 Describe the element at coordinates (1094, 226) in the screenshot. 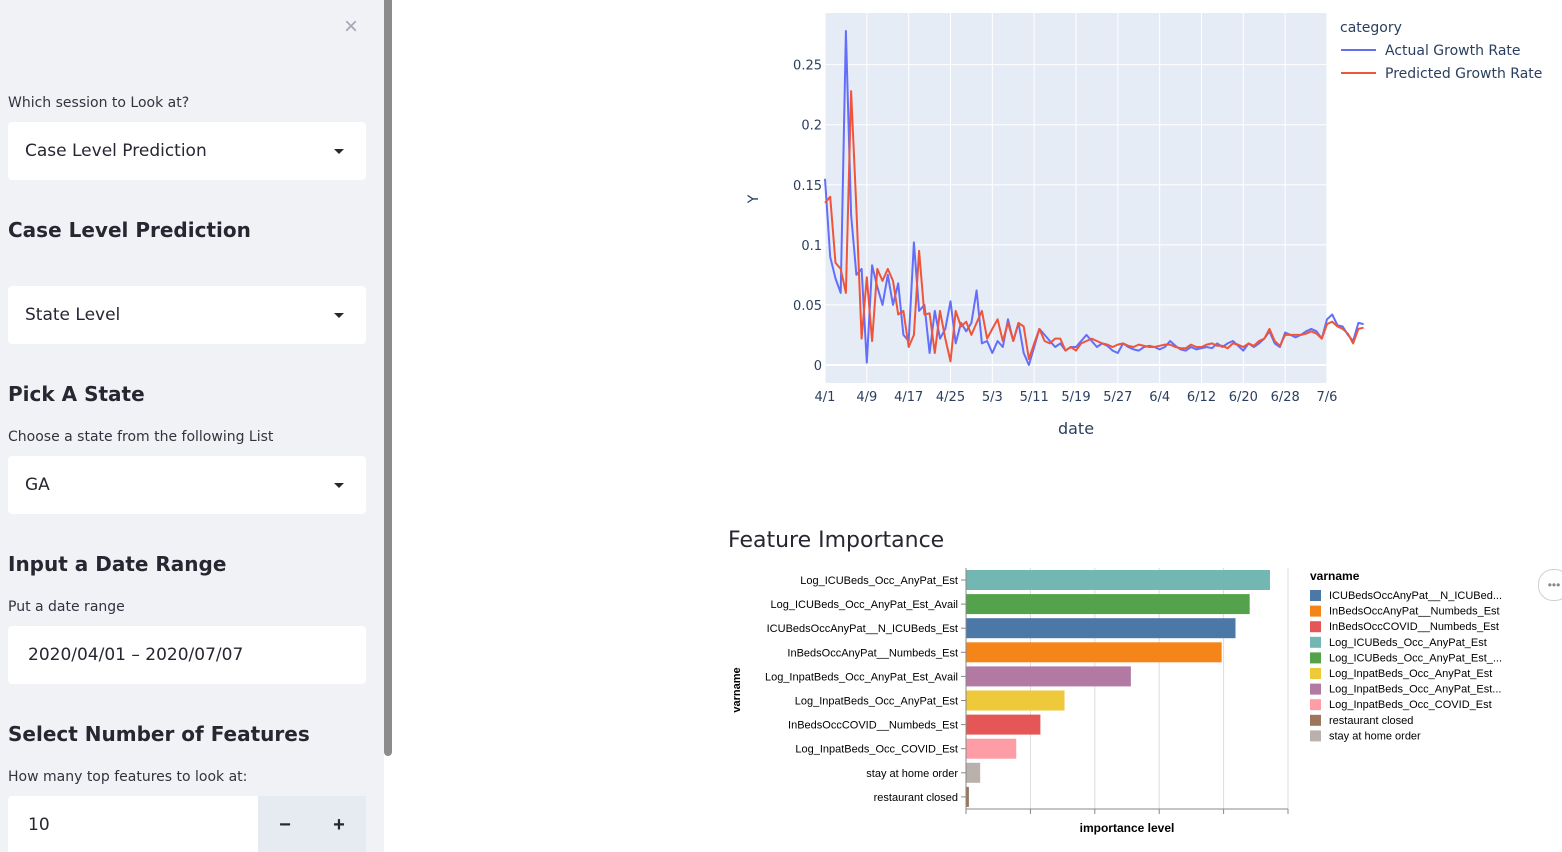

I see `series-line` at that location.